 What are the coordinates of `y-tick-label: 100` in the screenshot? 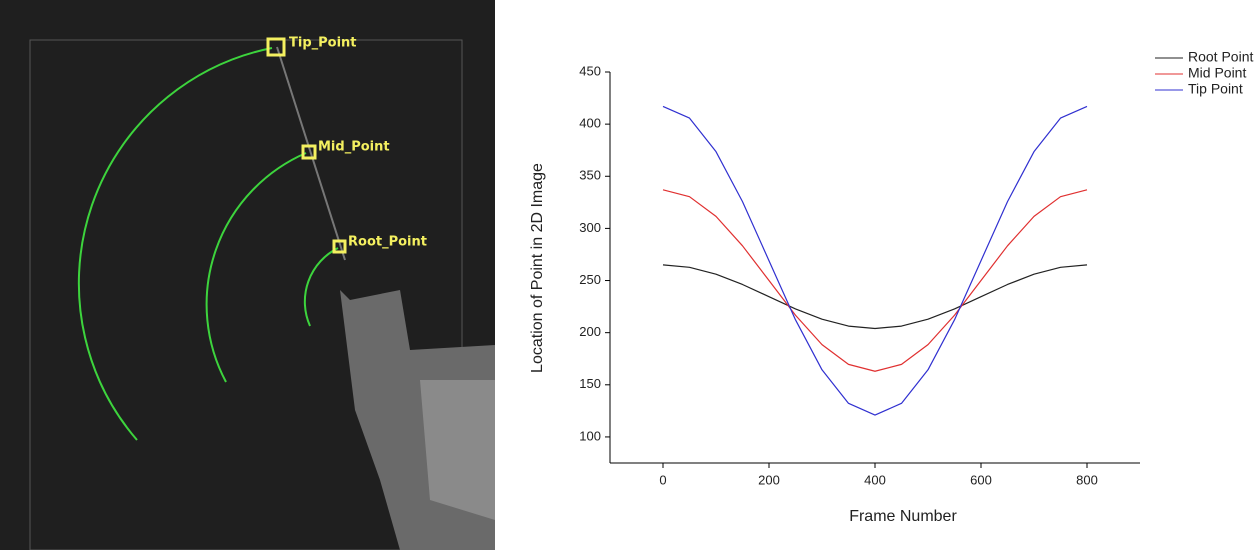 It's located at (590, 435).